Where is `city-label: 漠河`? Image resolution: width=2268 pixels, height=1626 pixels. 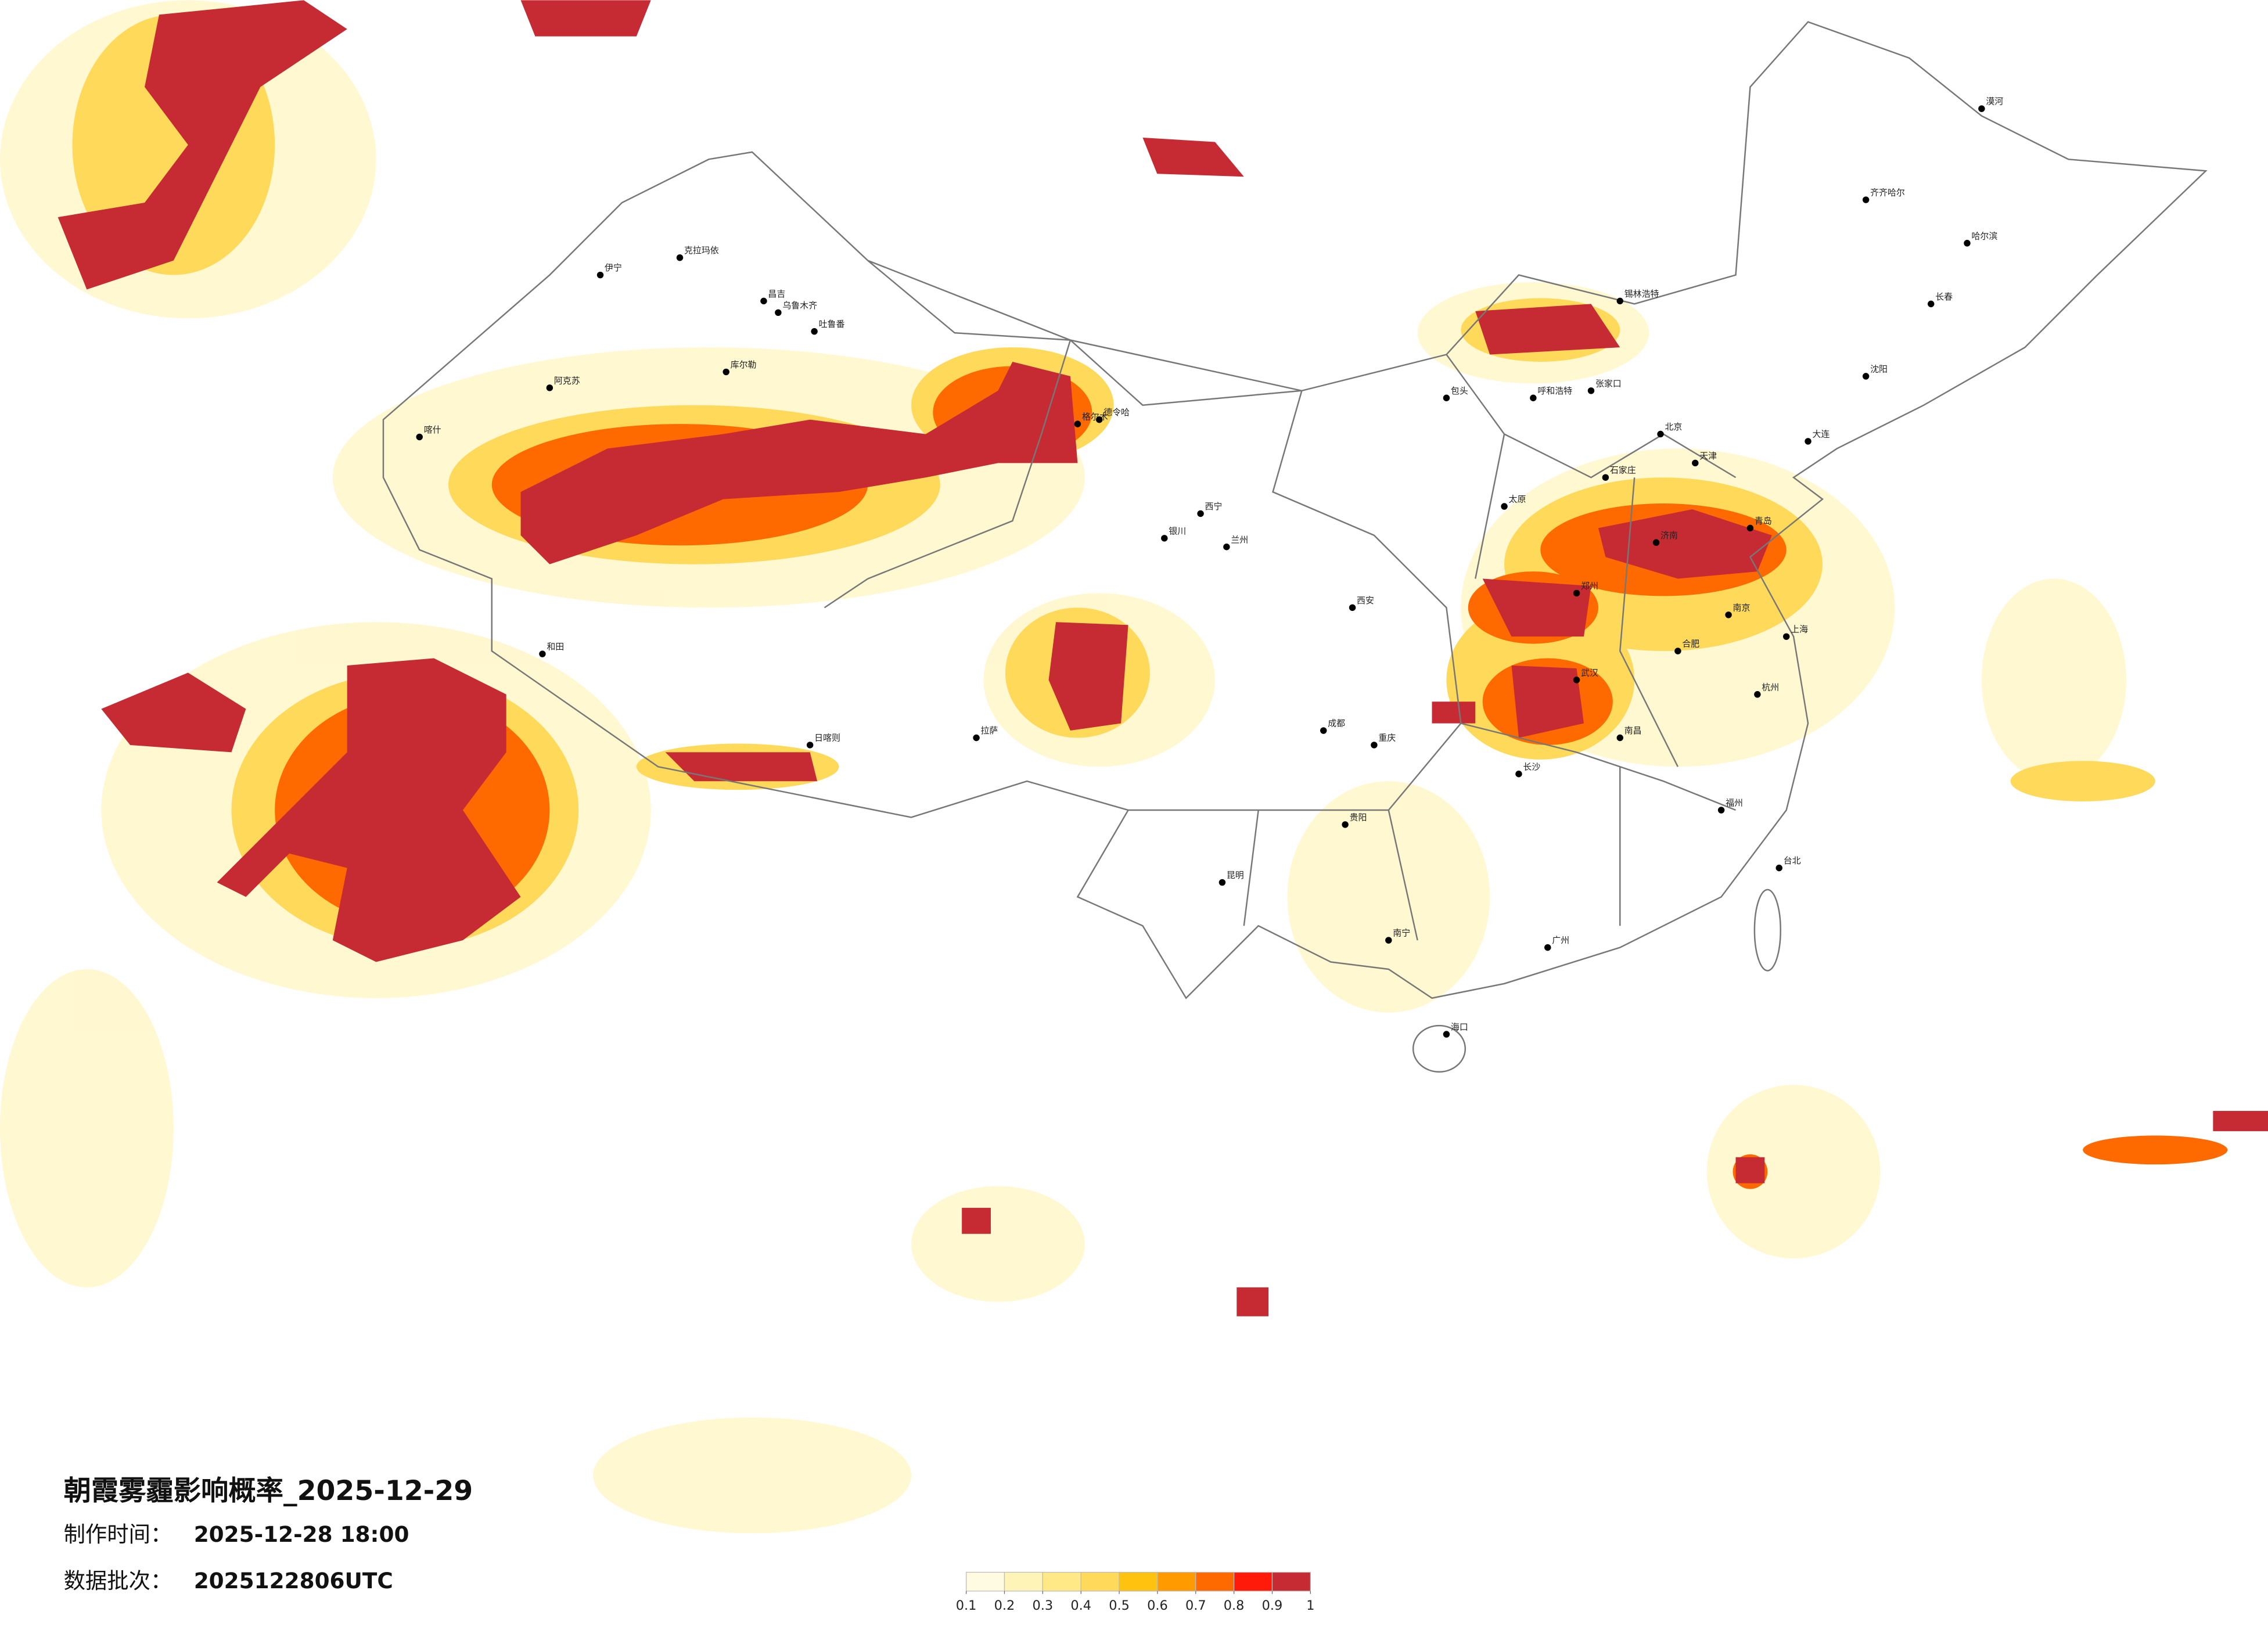
city-label: 漠河 is located at coordinates (1994, 102).